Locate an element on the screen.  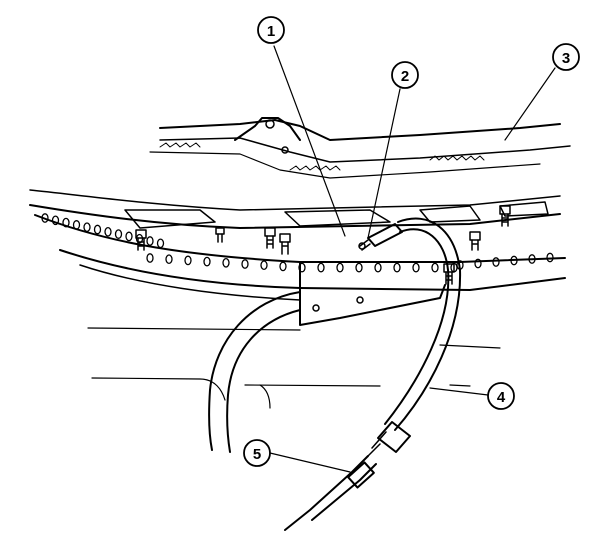
callout-label-3: 3 is located at coordinates (566, 58).